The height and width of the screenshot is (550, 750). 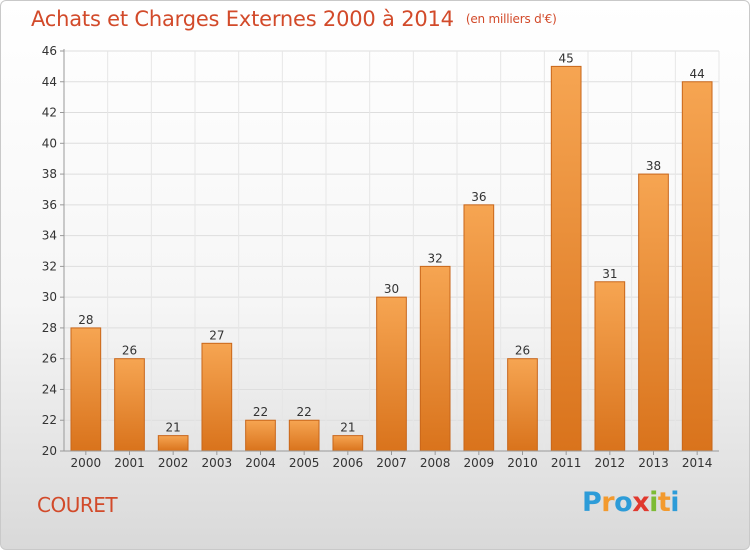 I want to click on y-tick-label: 30, so click(x=49, y=297).